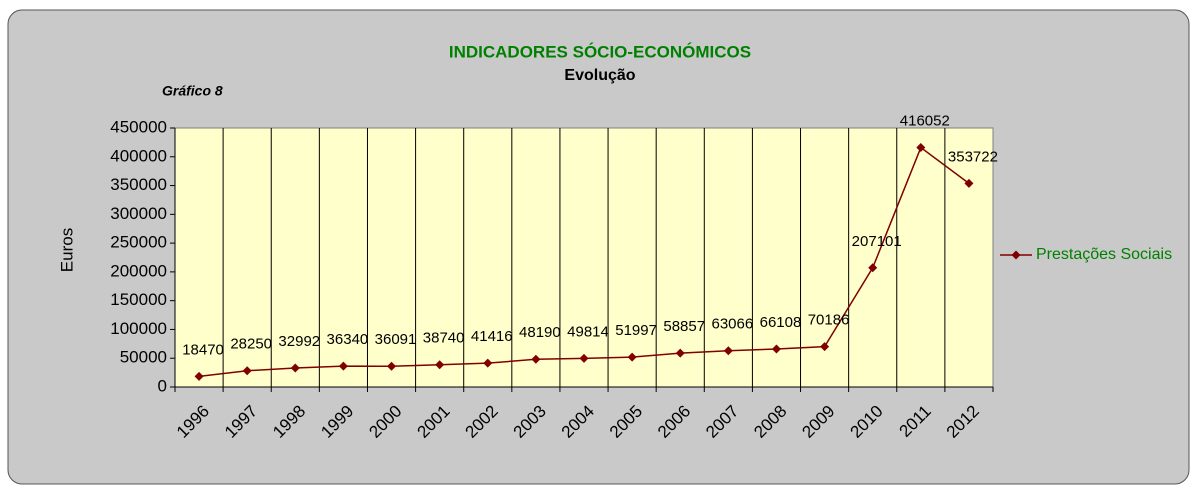 The width and height of the screenshot is (1197, 496). I want to click on data-label: 36091, so click(396, 339).